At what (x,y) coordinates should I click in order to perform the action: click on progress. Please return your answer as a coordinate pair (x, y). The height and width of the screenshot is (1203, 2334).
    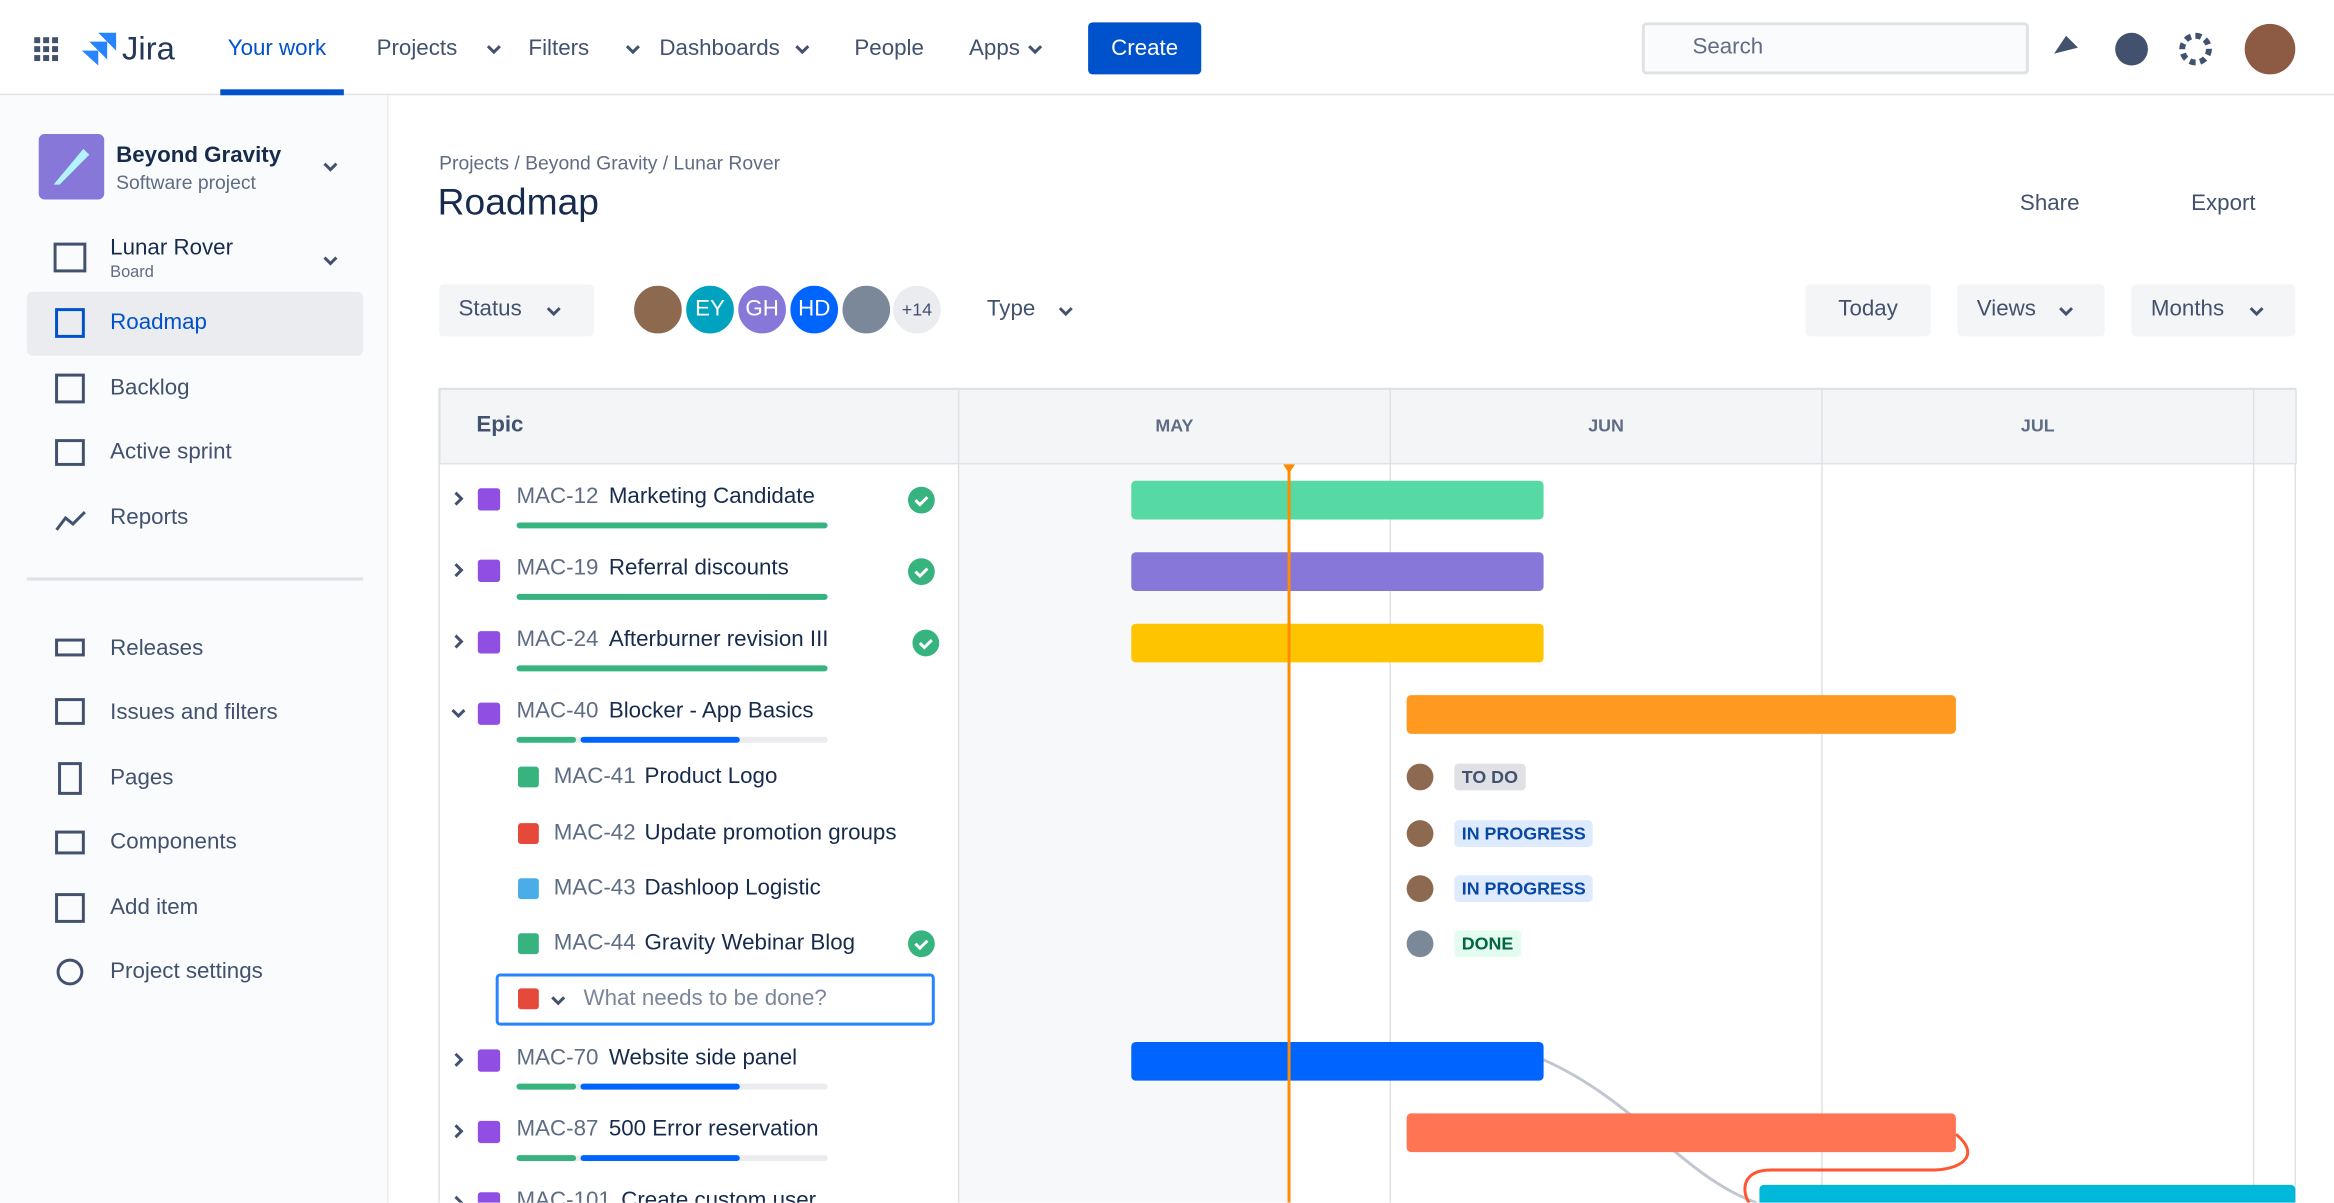
    Looking at the image, I should click on (672, 596).